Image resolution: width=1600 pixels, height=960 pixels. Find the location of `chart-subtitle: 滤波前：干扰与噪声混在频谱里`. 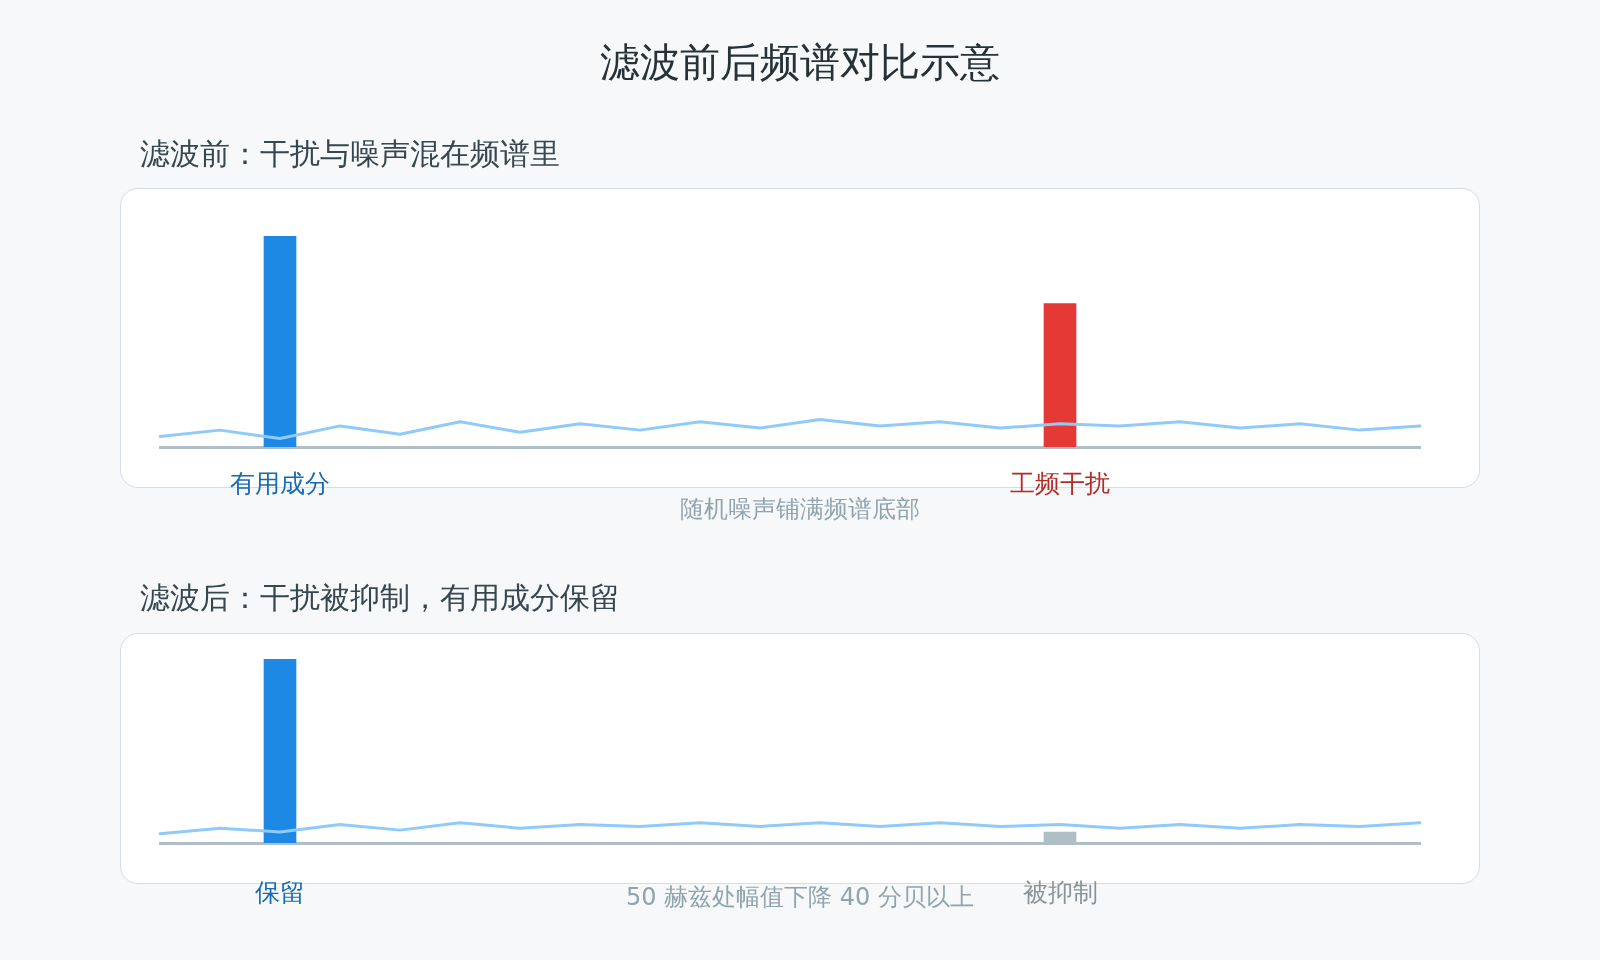

chart-subtitle: 滤波前：干扰与噪声混在频谱里 is located at coordinates (350, 154).